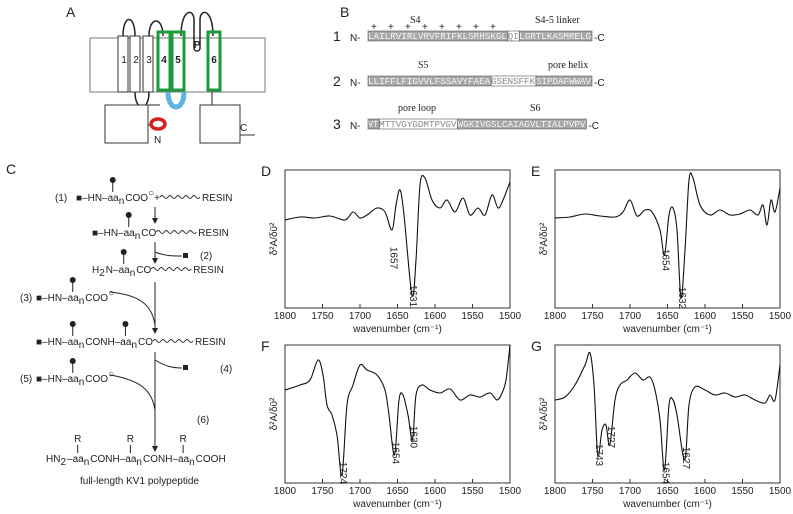 The image size is (793, 514). I want to click on plot-frame, so click(397, 239).